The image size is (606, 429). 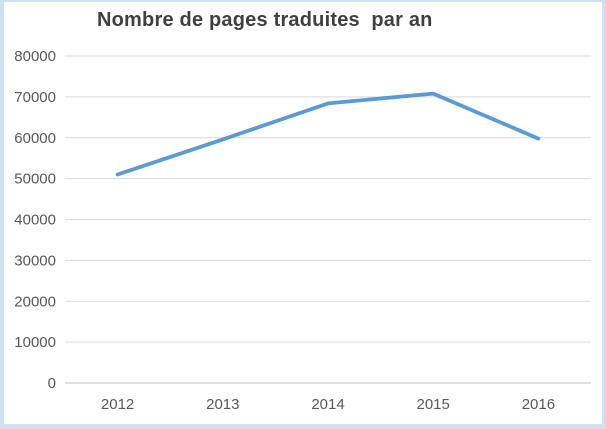 What do you see at coordinates (328, 134) in the screenshot?
I see `data-series-line` at bounding box center [328, 134].